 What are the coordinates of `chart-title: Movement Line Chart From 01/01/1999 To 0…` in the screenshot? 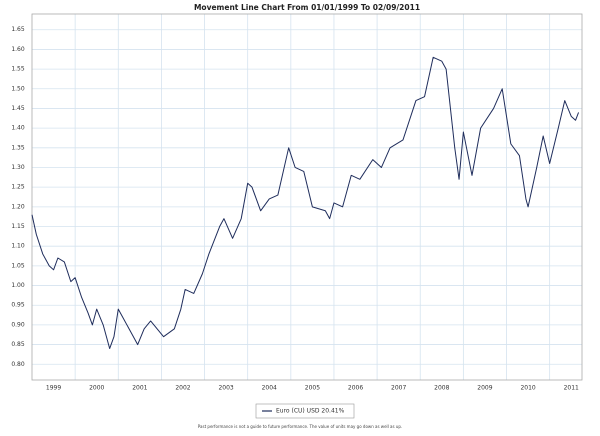 It's located at (307, 7).